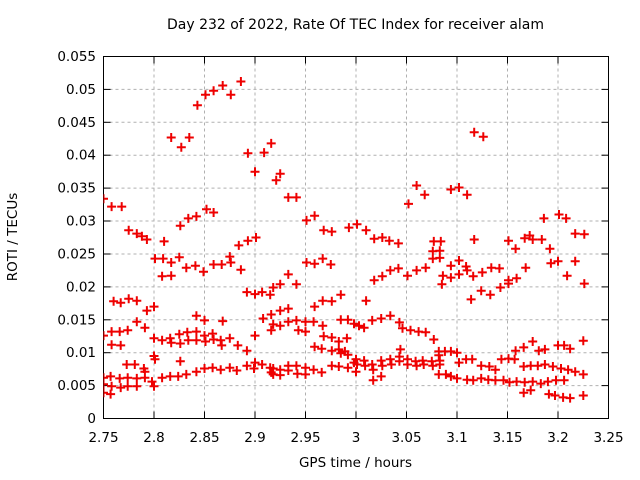 This screenshot has height=480, width=640. I want to click on x-tick-labels: 2.75 2.8 2.85 2.9 2.95 3 3.05 3.1 3.15 3.2 3.25, so click(355, 438).